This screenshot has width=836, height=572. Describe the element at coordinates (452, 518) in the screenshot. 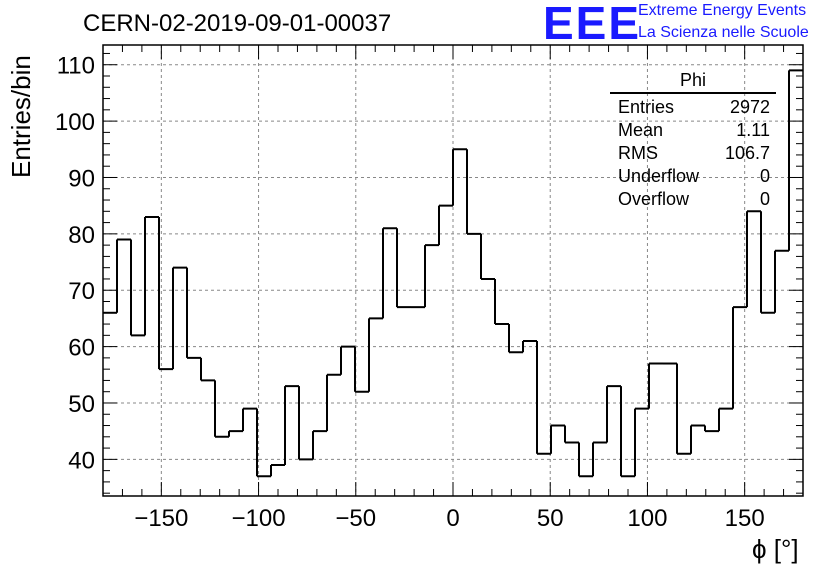

I see `x-tick-label: 0` at that location.